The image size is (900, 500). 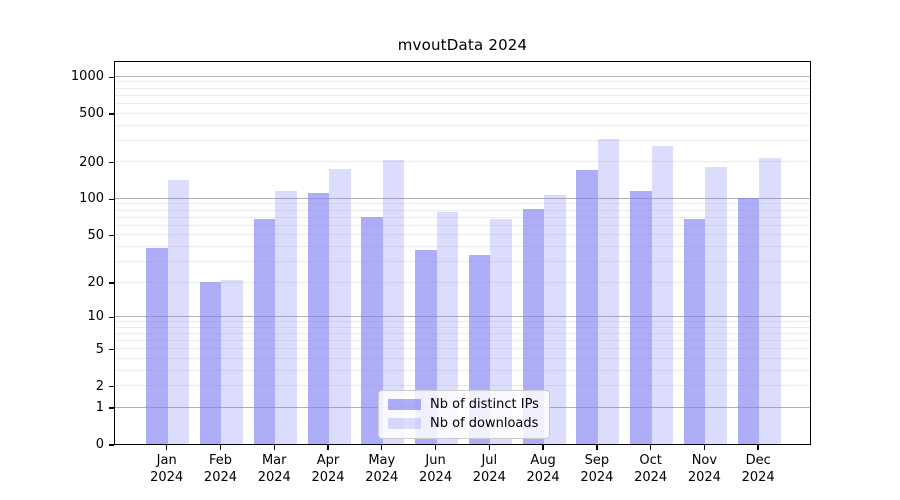 What do you see at coordinates (286, 317) in the screenshot?
I see `bar-mar-downloads` at bounding box center [286, 317].